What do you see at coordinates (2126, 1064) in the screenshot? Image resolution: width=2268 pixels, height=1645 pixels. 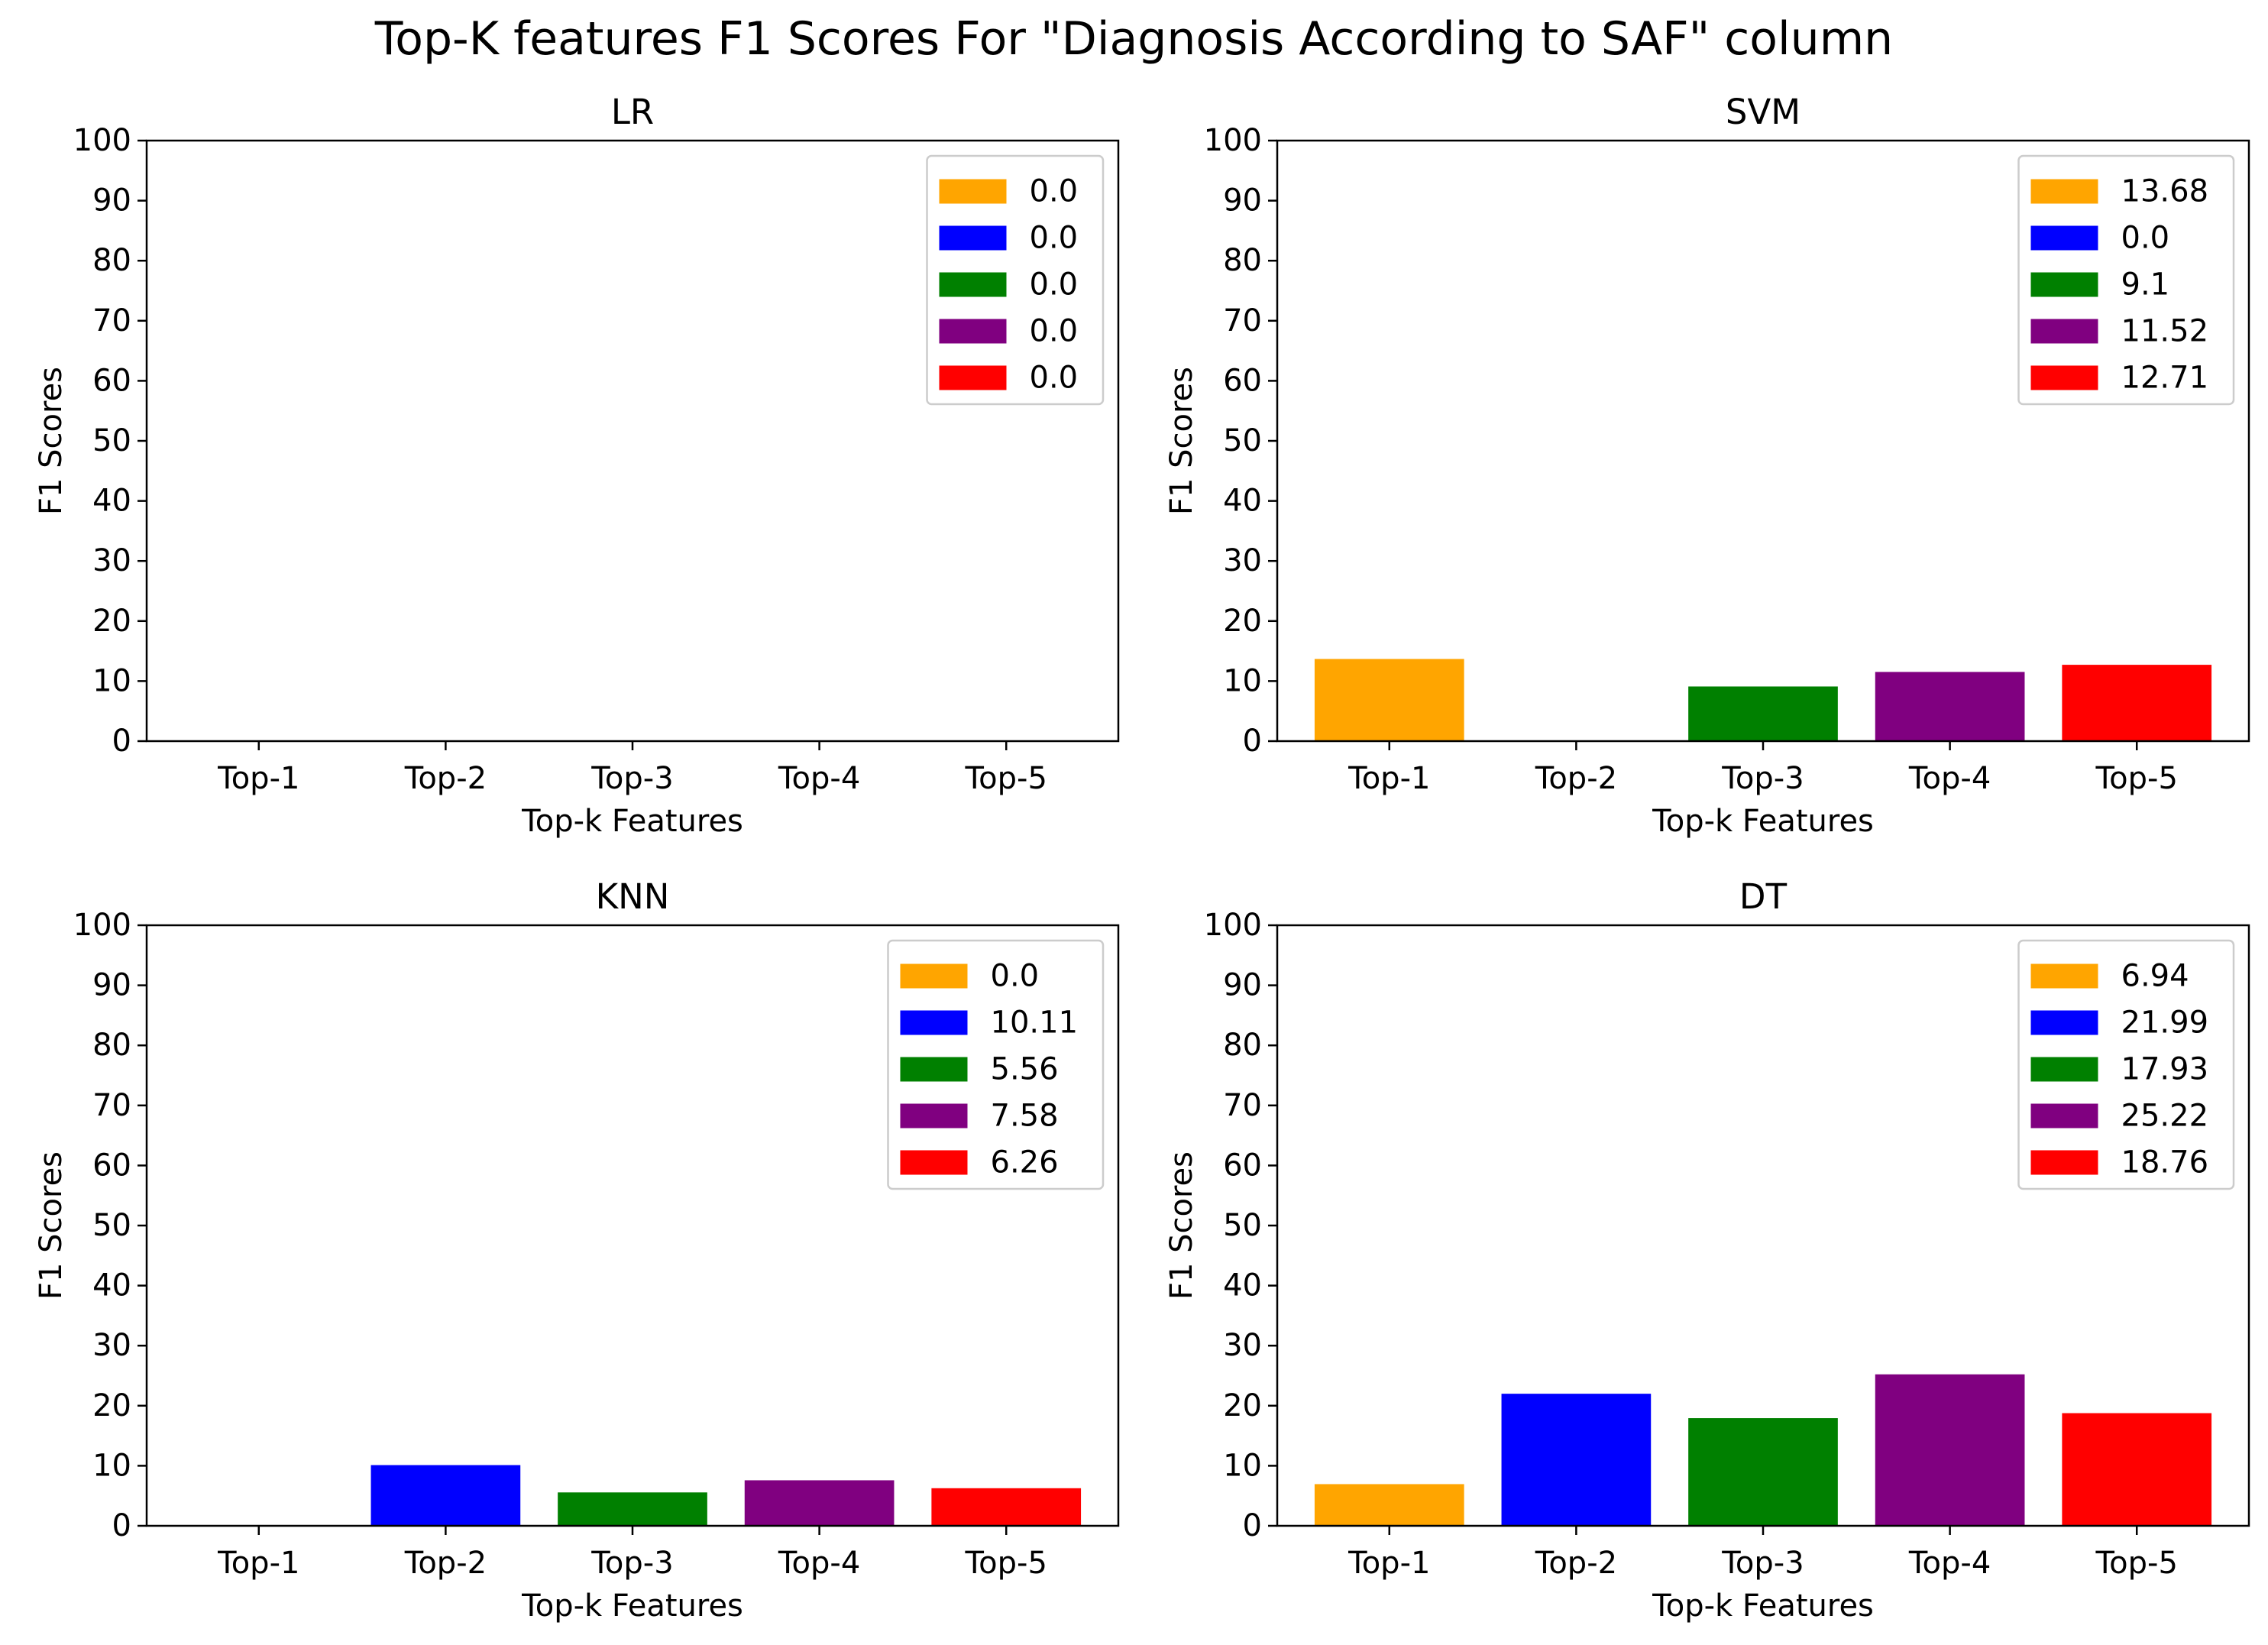 I see `legend: 6.94 21.99 17.93 25.22 18.76` at bounding box center [2126, 1064].